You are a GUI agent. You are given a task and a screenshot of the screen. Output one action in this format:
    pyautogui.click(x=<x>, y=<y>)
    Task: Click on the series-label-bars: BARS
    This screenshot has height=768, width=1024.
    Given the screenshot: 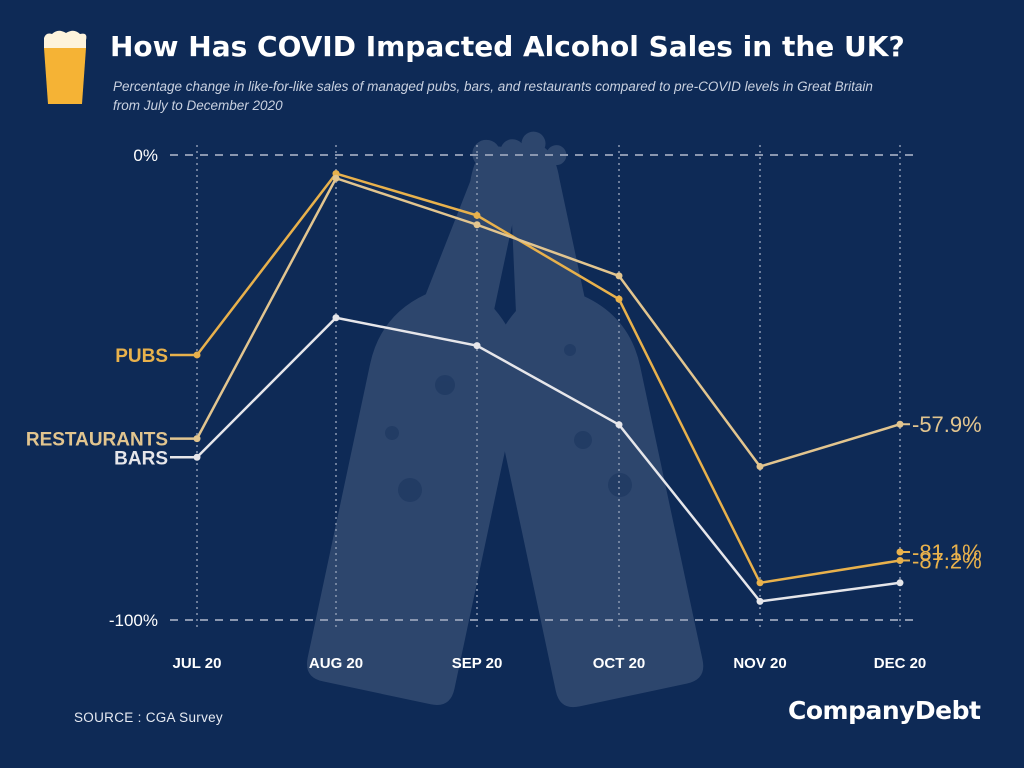 What is the action you would take?
    pyautogui.click(x=141, y=458)
    